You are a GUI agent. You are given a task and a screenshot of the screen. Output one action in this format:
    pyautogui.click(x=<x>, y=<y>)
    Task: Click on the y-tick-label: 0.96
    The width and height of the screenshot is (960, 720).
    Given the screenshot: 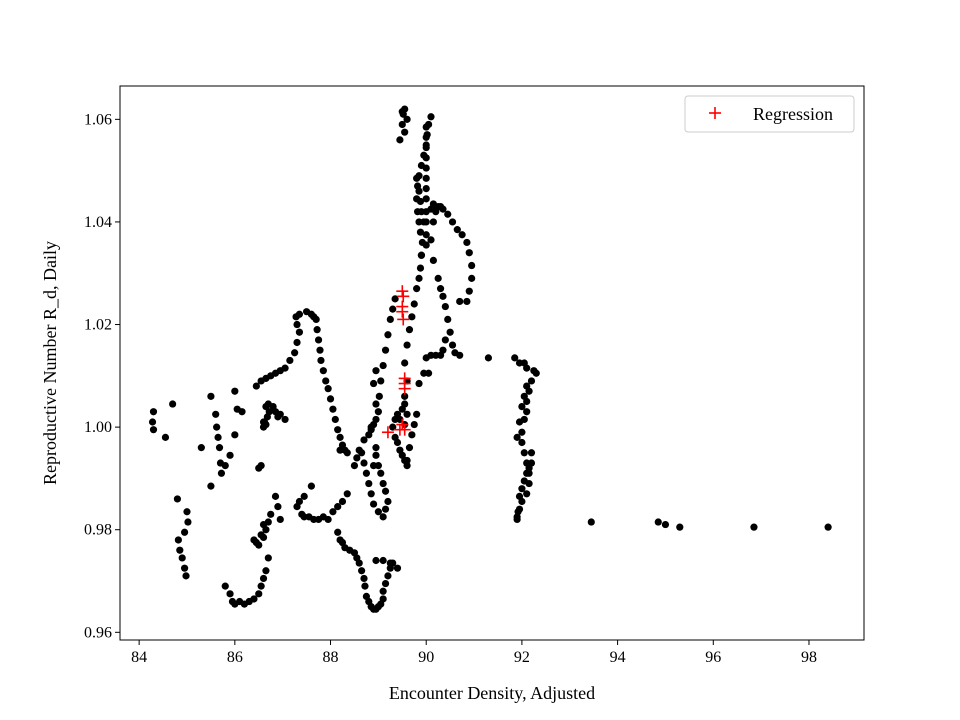 What is the action you would take?
    pyautogui.click(x=98, y=632)
    